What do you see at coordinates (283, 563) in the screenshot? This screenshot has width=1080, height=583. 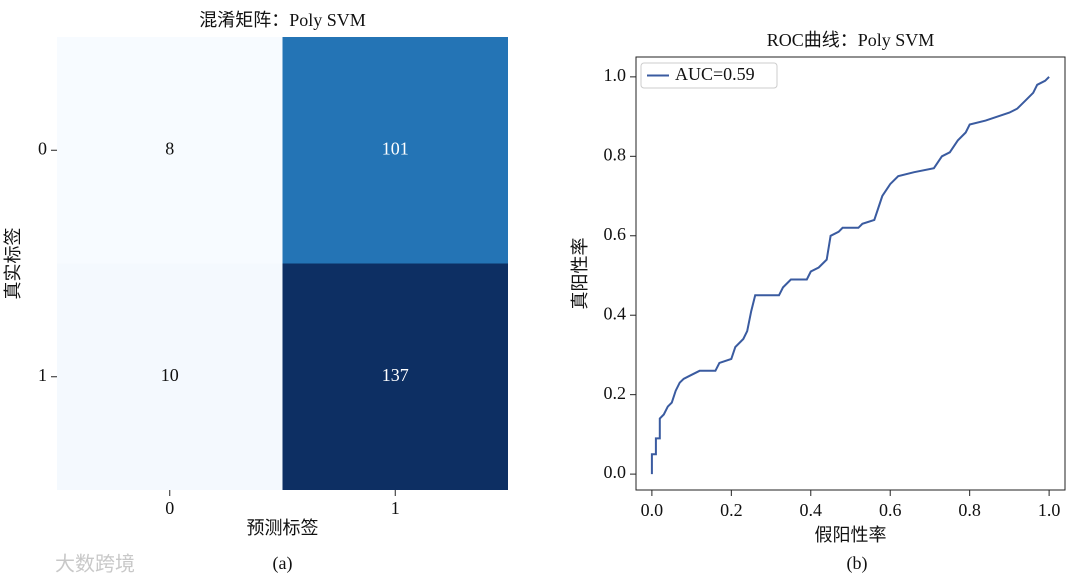 I see `caption: (a)` at bounding box center [283, 563].